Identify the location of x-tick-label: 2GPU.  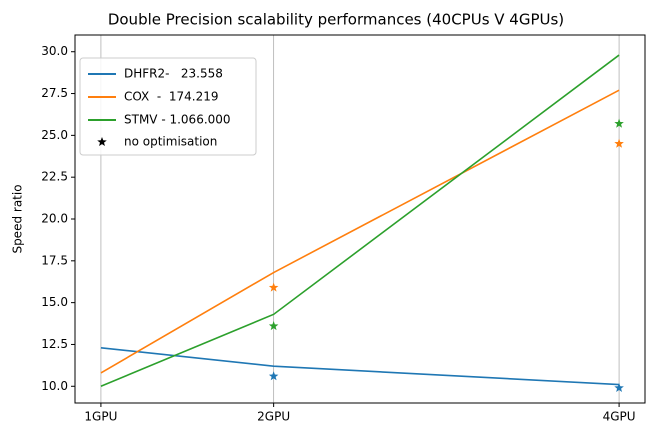
(273, 417).